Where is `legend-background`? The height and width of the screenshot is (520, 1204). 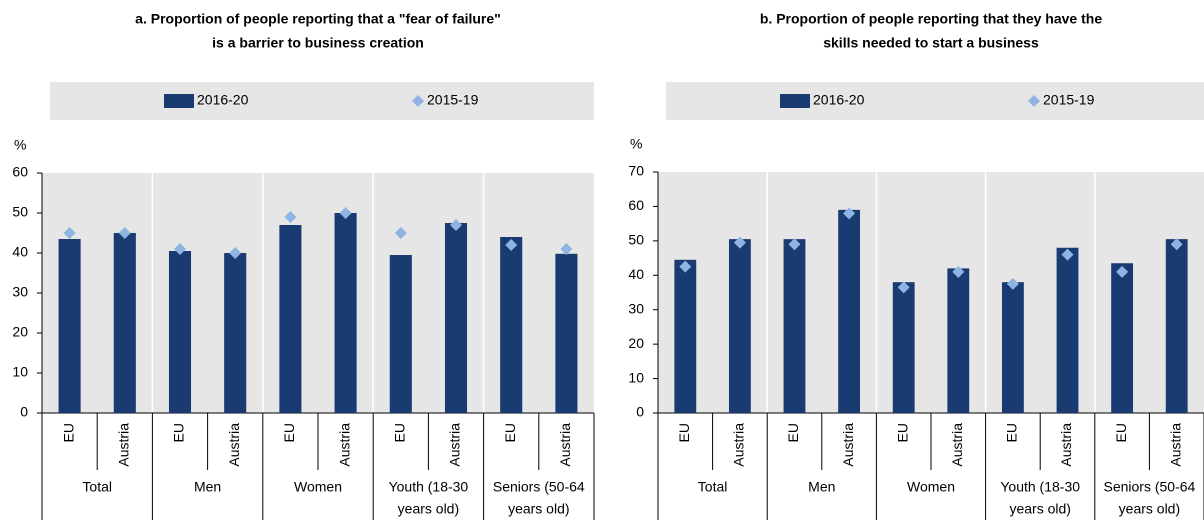
legend-background is located at coordinates (322, 101).